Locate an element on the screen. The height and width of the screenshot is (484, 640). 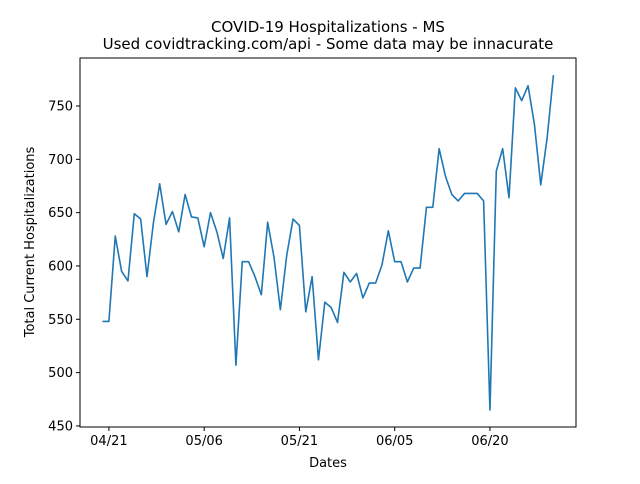
x-axis-label: Dates is located at coordinates (328, 463).